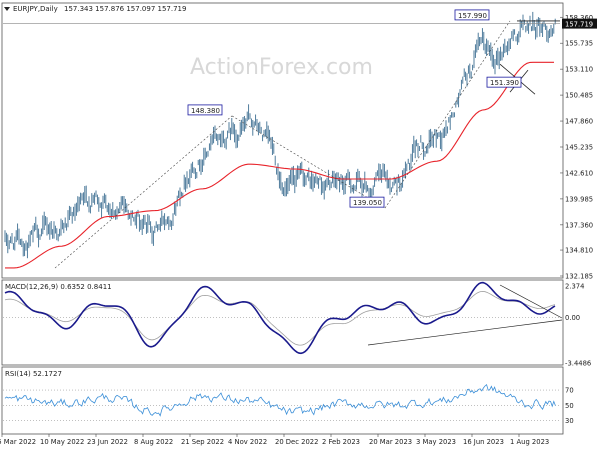 Image resolution: width=600 pixels, height=450 pixels. What do you see at coordinates (569, 406) in the screenshot?
I see `rsi-y-tick-label: 50` at bounding box center [569, 406].